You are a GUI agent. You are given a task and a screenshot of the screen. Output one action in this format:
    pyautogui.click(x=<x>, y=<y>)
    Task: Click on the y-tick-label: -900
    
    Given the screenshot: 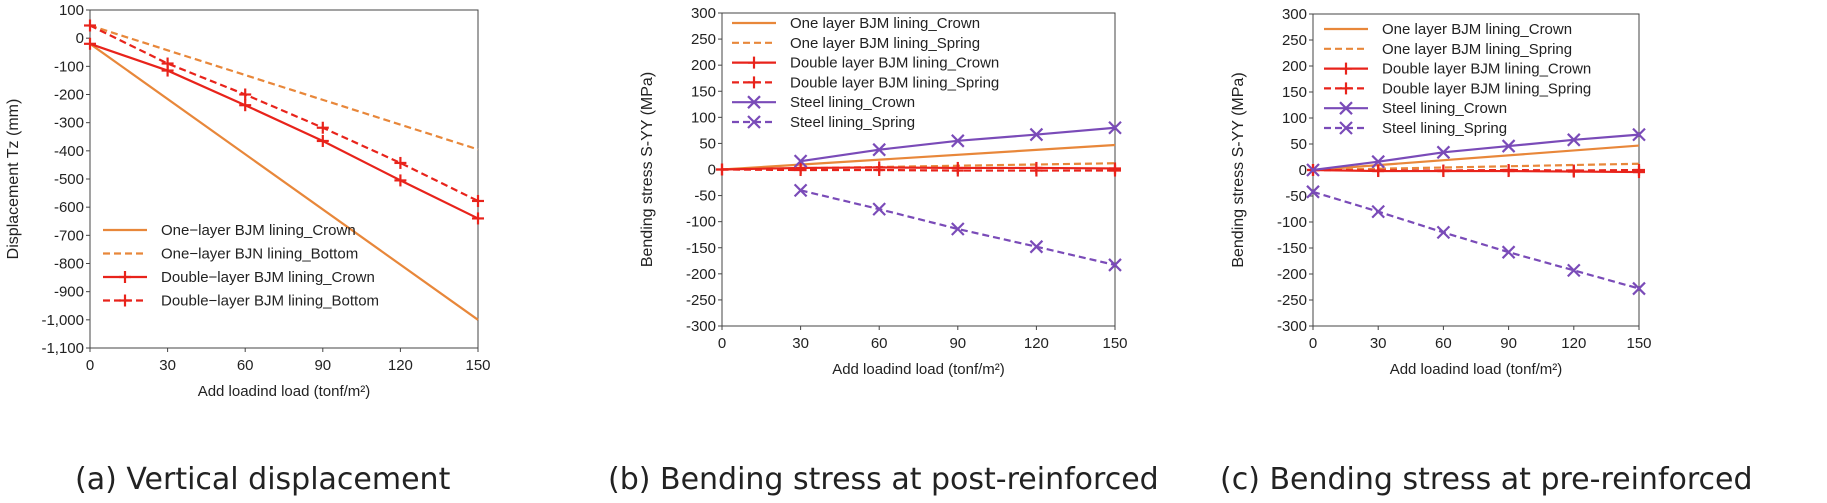 What is the action you would take?
    pyautogui.click(x=69, y=292)
    